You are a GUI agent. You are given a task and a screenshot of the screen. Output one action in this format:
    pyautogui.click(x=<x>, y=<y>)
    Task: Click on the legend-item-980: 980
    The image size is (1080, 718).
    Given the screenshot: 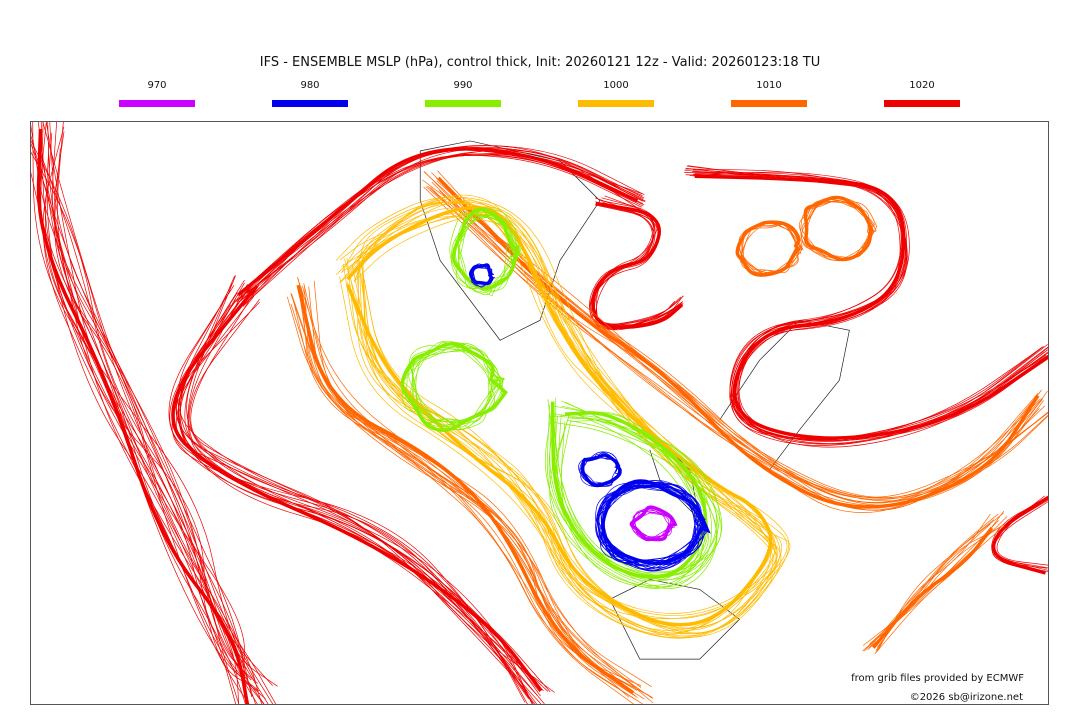 What is the action you would take?
    pyautogui.click(x=310, y=93)
    